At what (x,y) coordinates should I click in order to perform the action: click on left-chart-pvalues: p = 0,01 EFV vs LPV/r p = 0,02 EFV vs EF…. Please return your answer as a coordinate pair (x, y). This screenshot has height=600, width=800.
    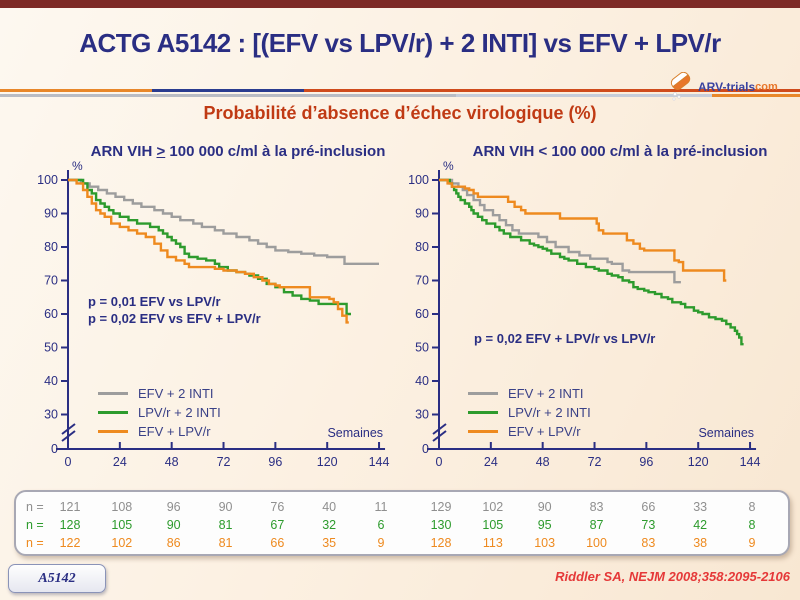
    Looking at the image, I should click on (174, 310).